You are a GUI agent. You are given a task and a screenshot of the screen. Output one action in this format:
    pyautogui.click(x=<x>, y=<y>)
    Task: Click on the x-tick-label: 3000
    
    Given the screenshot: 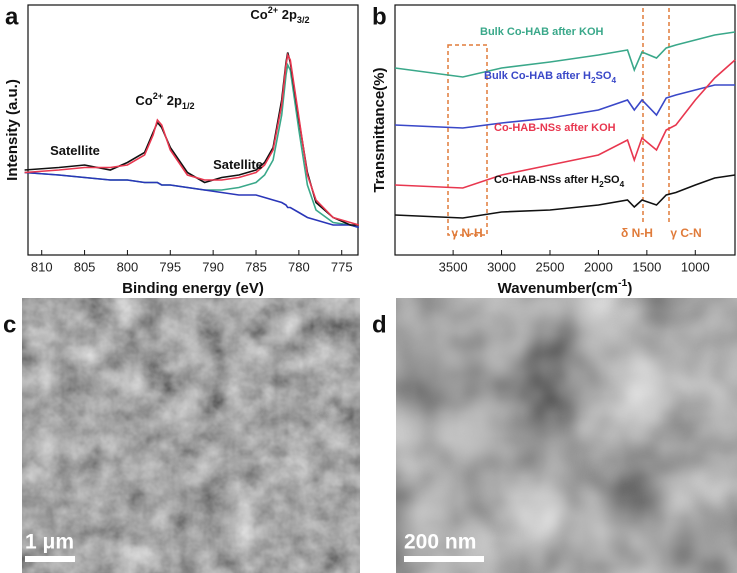 What is the action you would take?
    pyautogui.click(x=501, y=266)
    